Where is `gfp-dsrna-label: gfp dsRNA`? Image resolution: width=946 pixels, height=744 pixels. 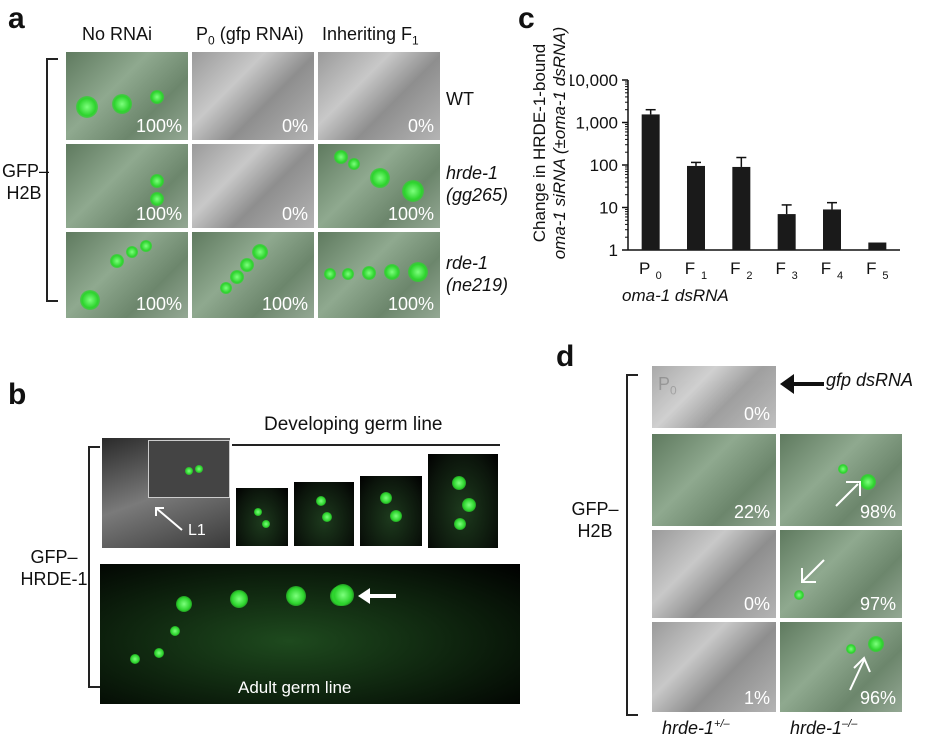 gfp-dsrna-label: gfp dsRNA is located at coordinates (870, 380).